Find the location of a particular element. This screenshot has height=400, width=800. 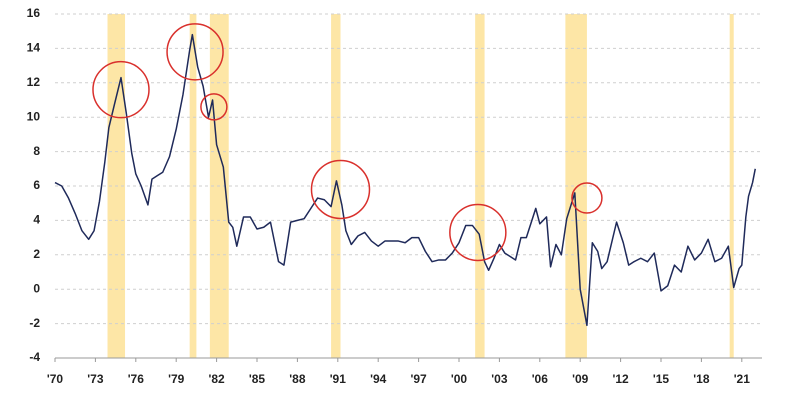

y-tick-label: -2 is located at coordinates (34, 323).